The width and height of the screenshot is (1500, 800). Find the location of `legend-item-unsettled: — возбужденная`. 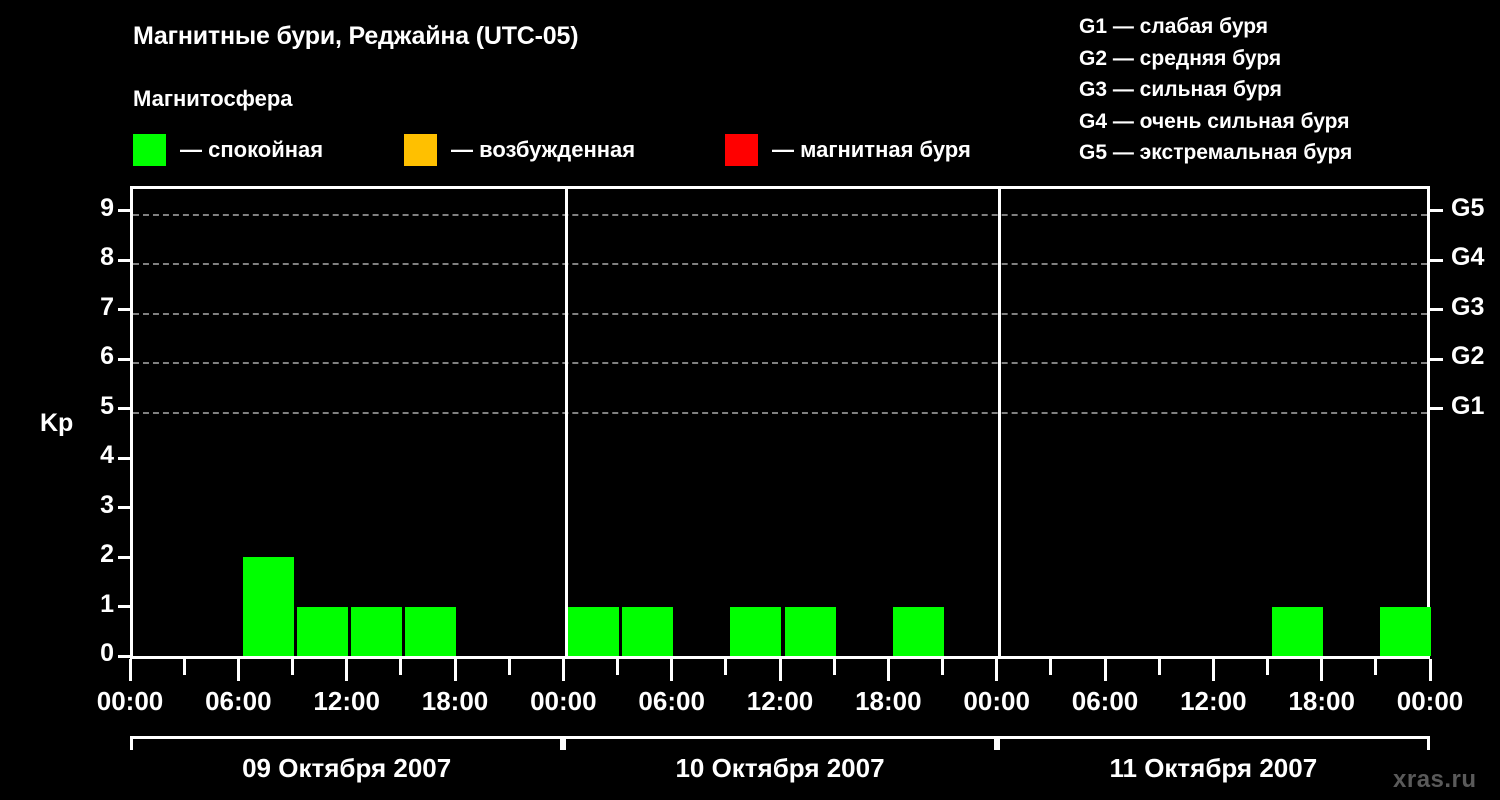

legend-item-unsettled: — возбужденная is located at coordinates (519, 150).